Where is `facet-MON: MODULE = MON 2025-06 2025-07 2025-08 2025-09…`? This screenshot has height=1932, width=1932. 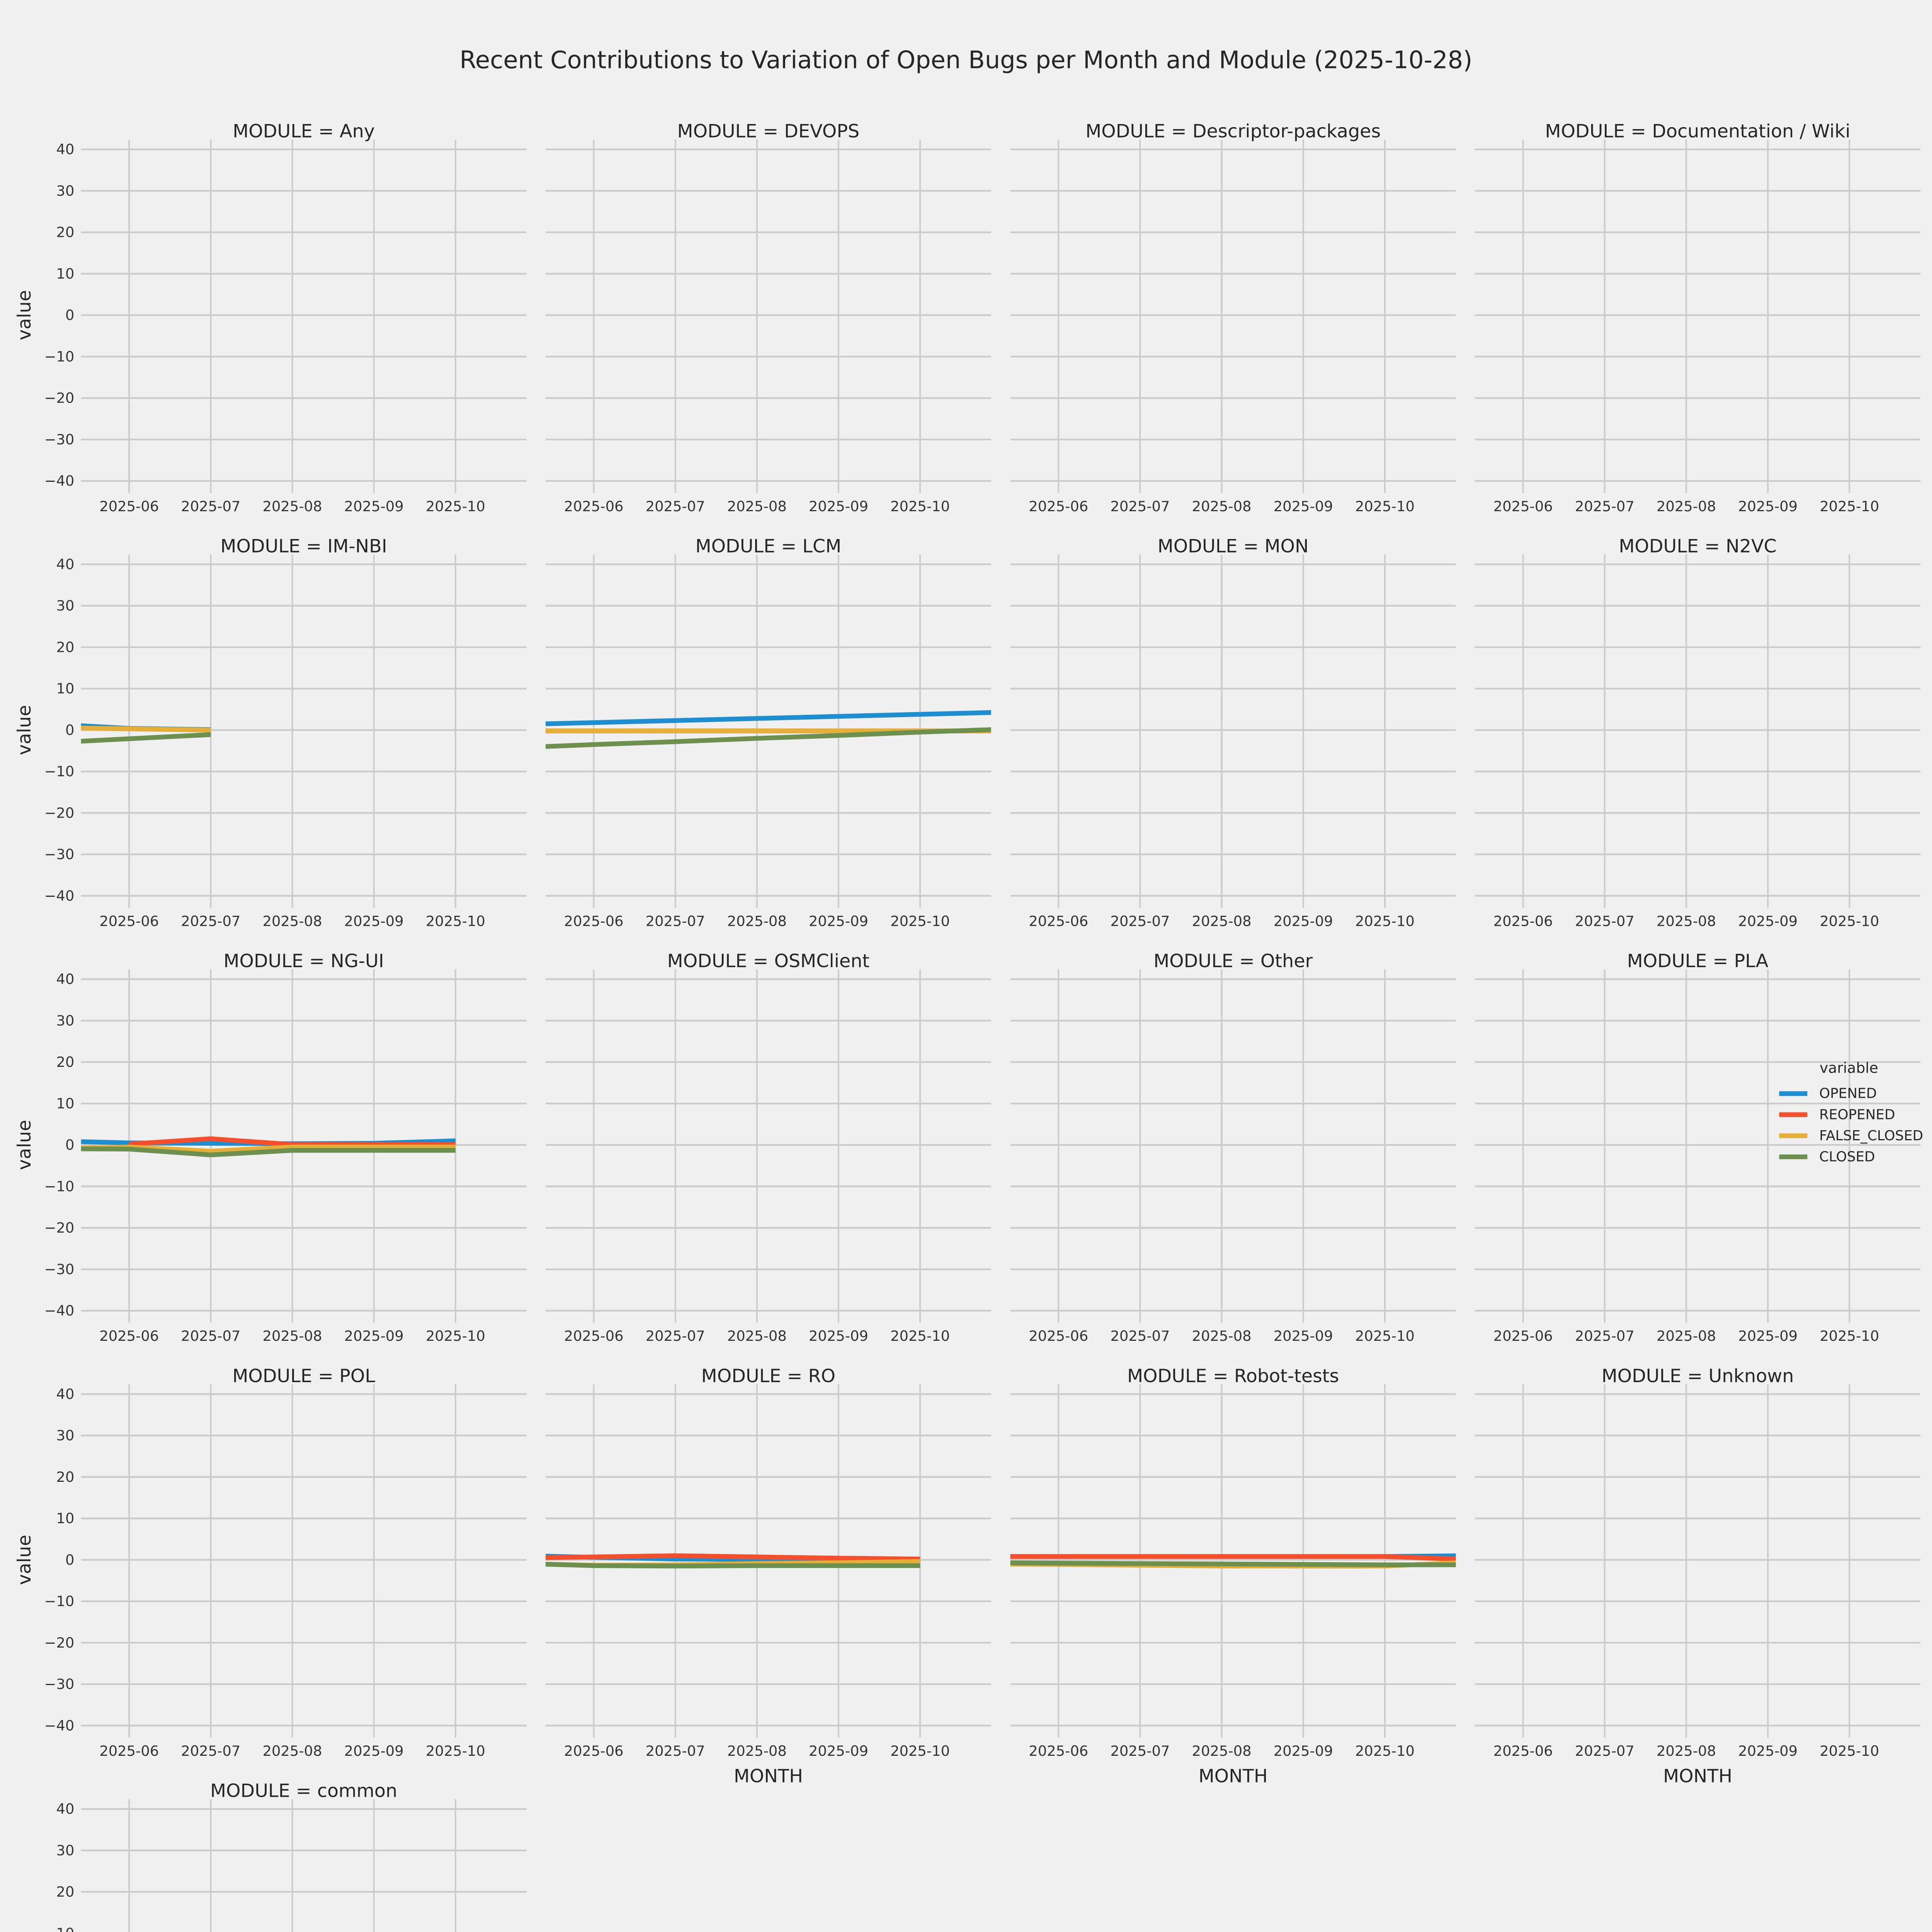
facet-MON: MODULE = MON 2025-06 2025-07 2025-08 2025-09… is located at coordinates (1233, 733).